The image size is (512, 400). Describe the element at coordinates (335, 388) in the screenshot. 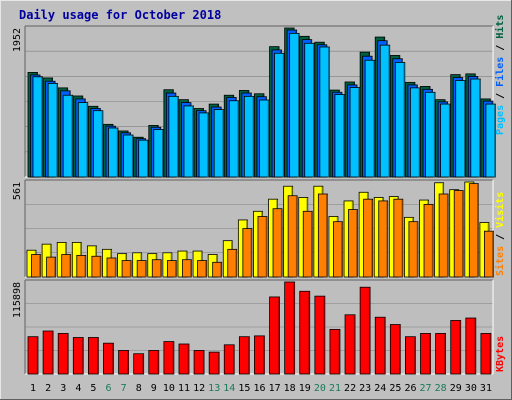

I see `x-tick-label-day-21: 21` at that location.